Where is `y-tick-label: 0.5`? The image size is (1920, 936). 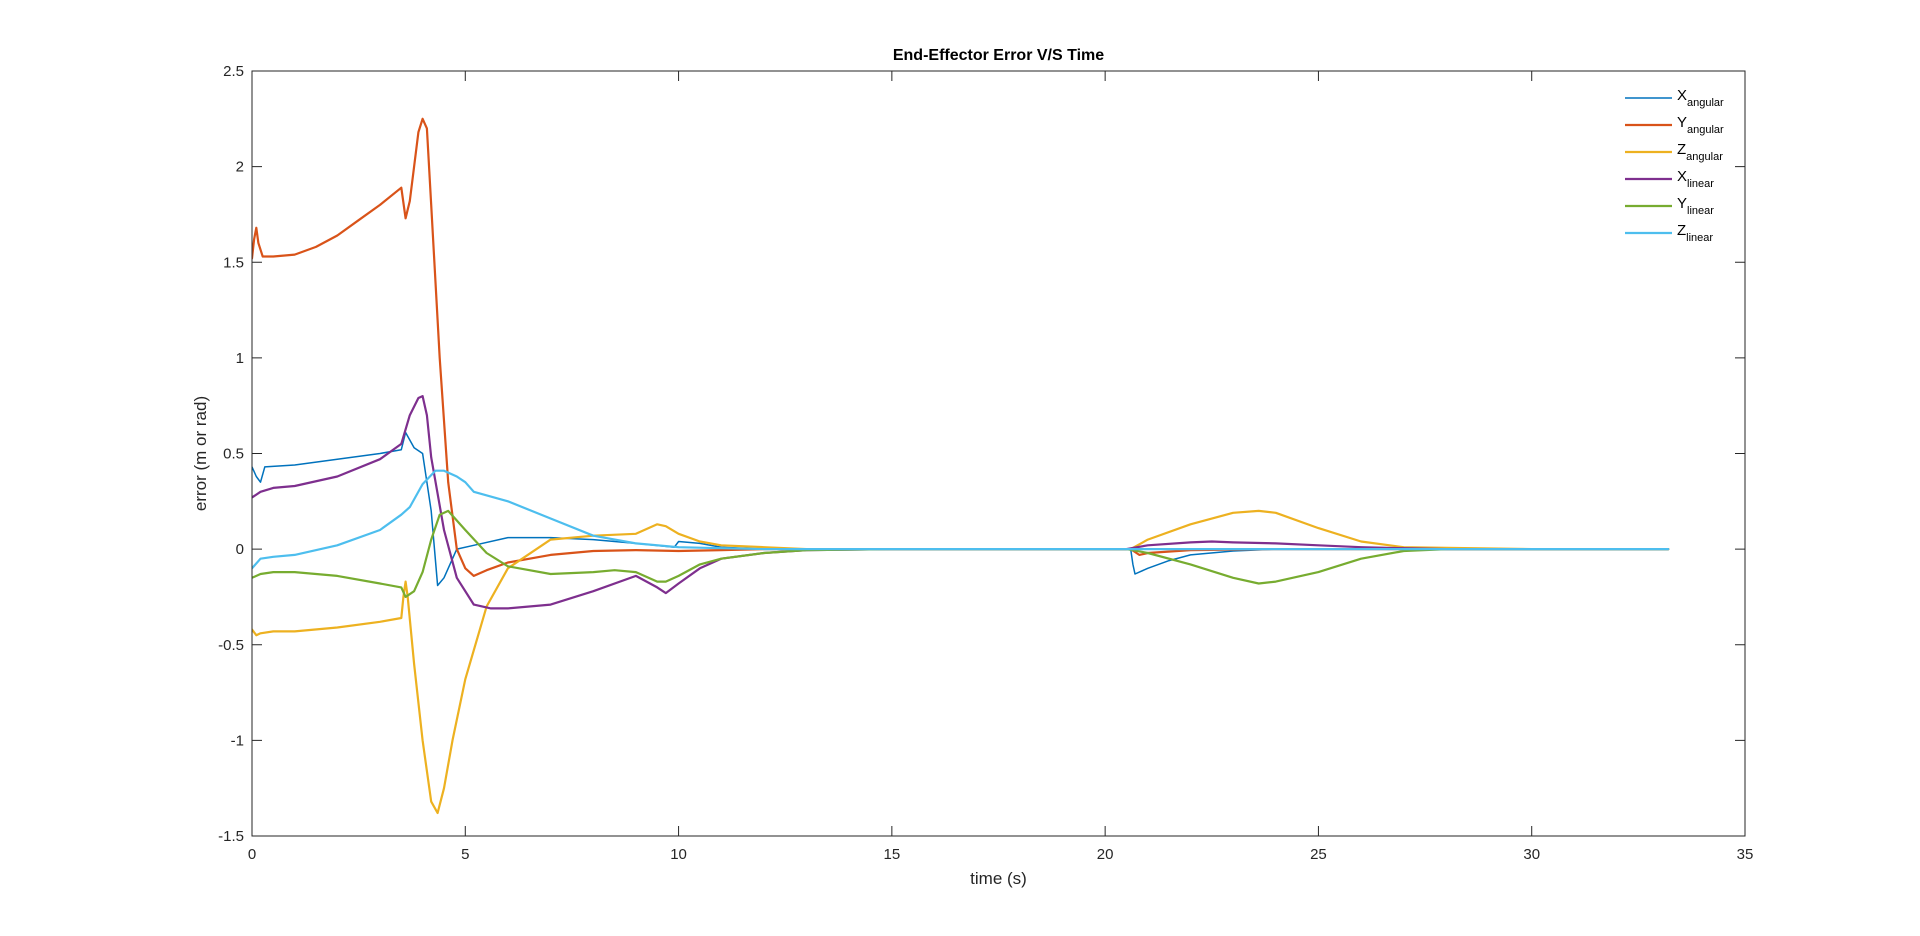 y-tick-label: 0.5 is located at coordinates (233, 454).